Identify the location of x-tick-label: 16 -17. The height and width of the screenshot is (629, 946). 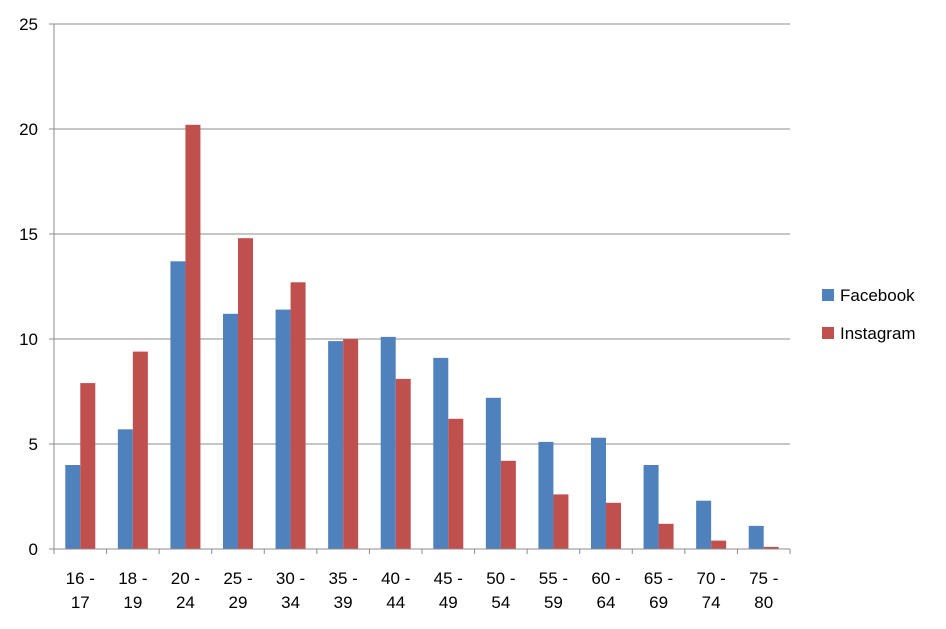
(80, 590).